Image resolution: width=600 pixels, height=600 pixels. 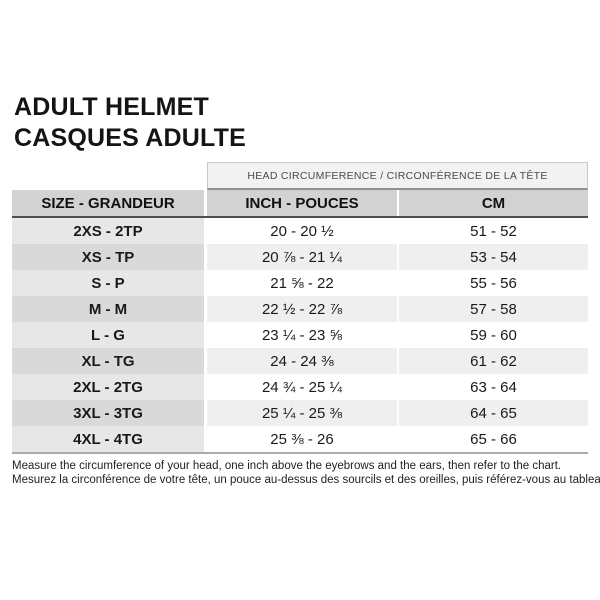 What do you see at coordinates (108, 413) in the screenshot?
I see `size-cell: 3XL - 3TG` at bounding box center [108, 413].